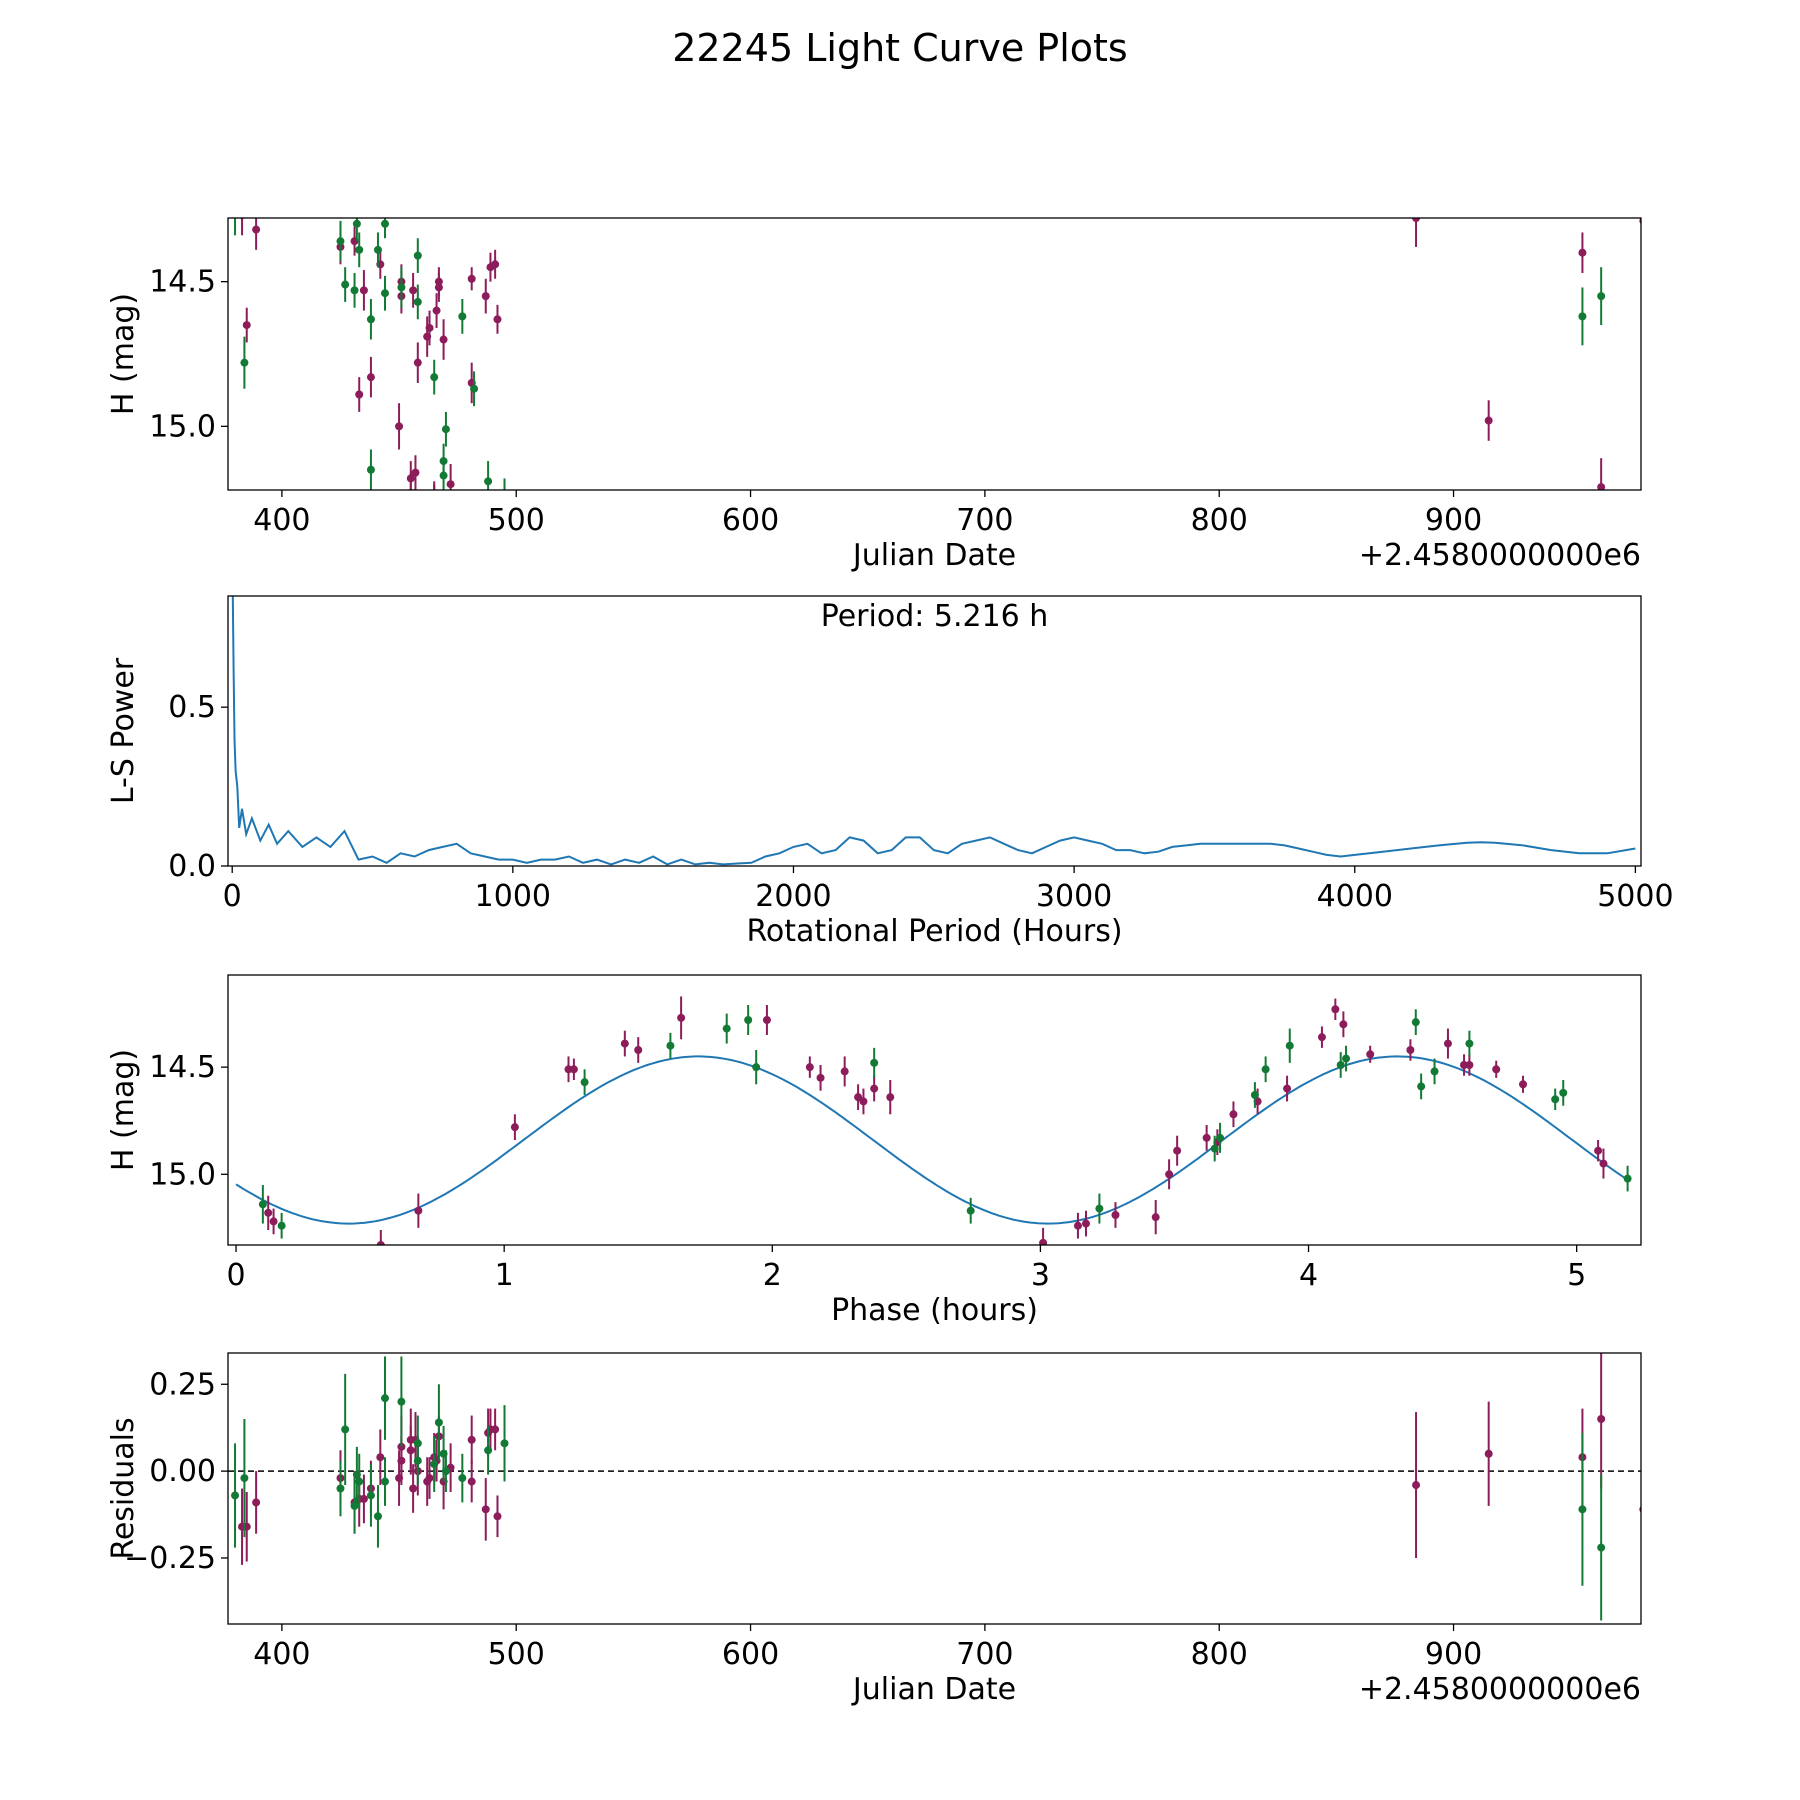 Image resolution: width=1800 pixels, height=1800 pixels. What do you see at coordinates (1355, 896) in the screenshot?
I see `x-tick-label: 4000` at bounding box center [1355, 896].